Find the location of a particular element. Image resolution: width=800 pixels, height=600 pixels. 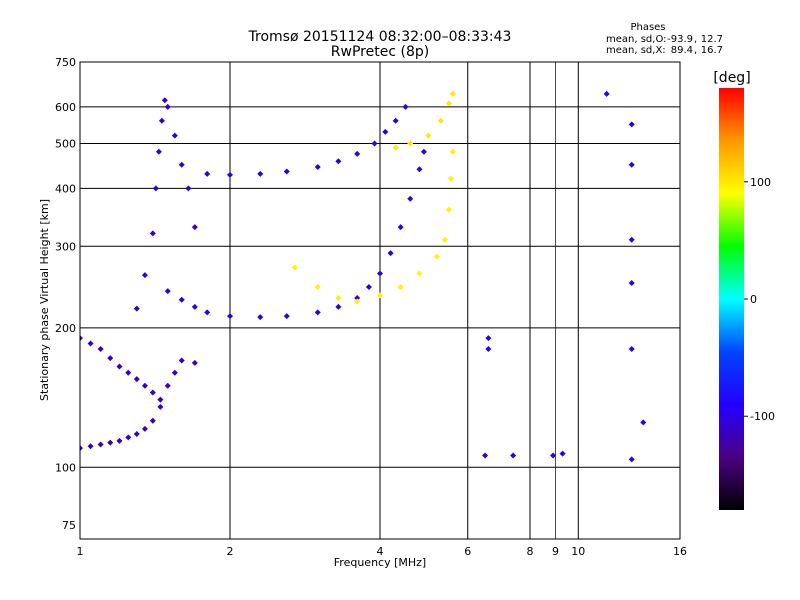

phases-o-label: mean, sd,O: is located at coordinates (636, 39).